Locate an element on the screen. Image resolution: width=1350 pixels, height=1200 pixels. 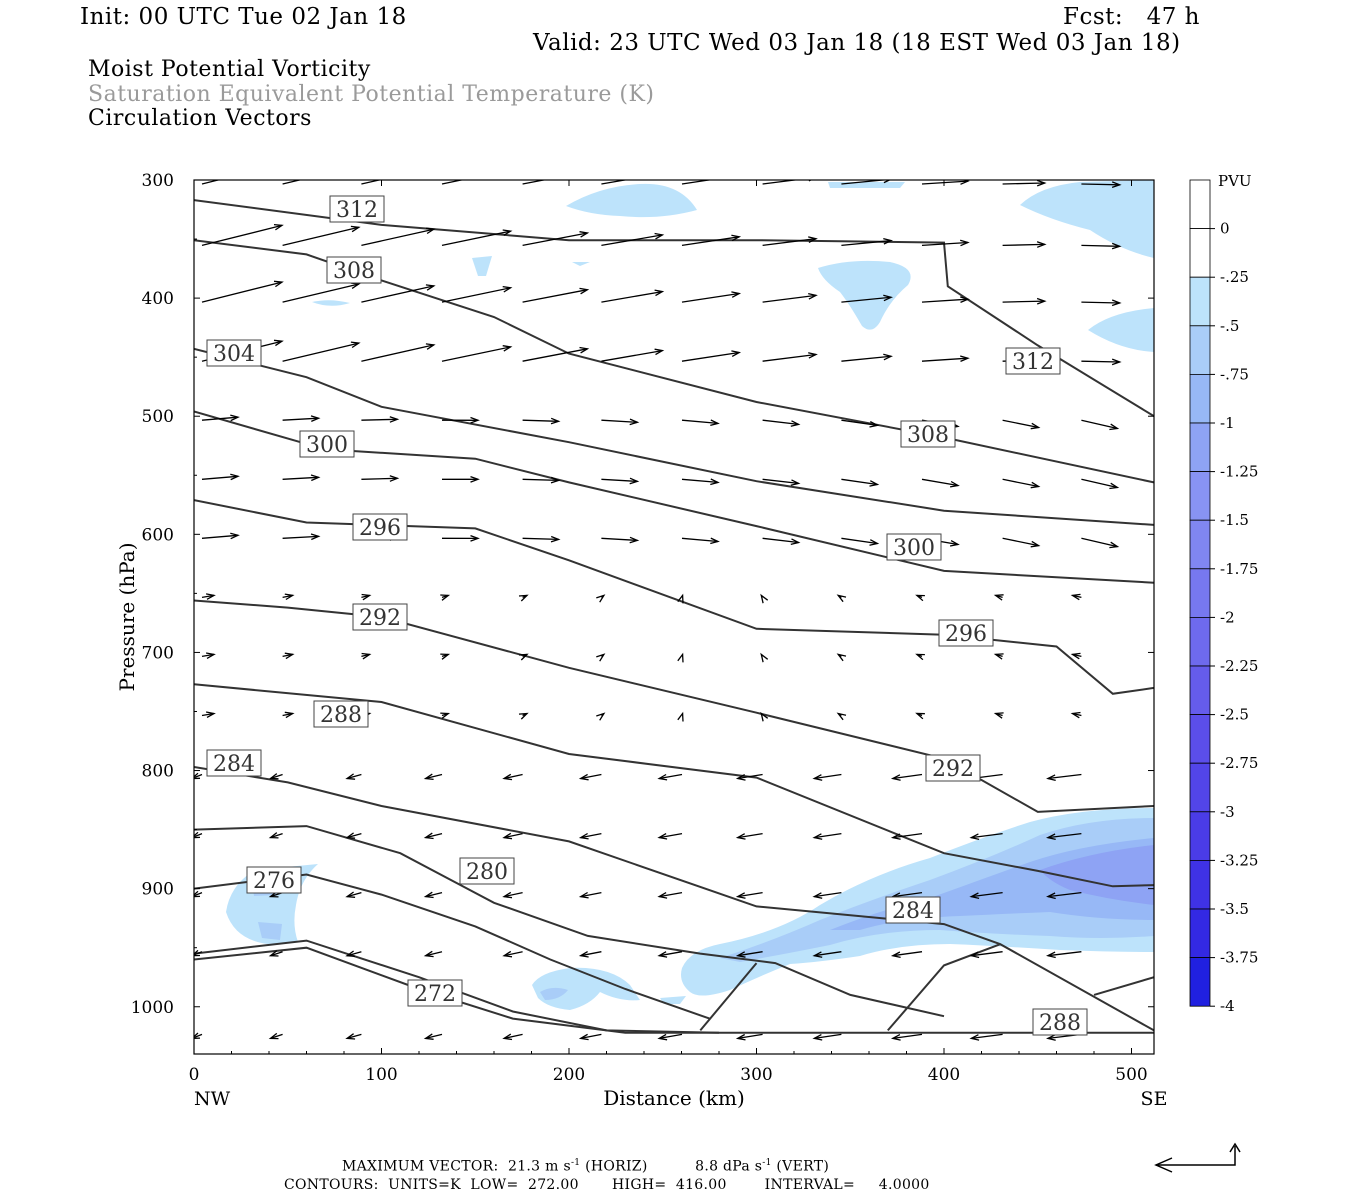
colorbar-label: -1.75 is located at coordinates (1239, 569).